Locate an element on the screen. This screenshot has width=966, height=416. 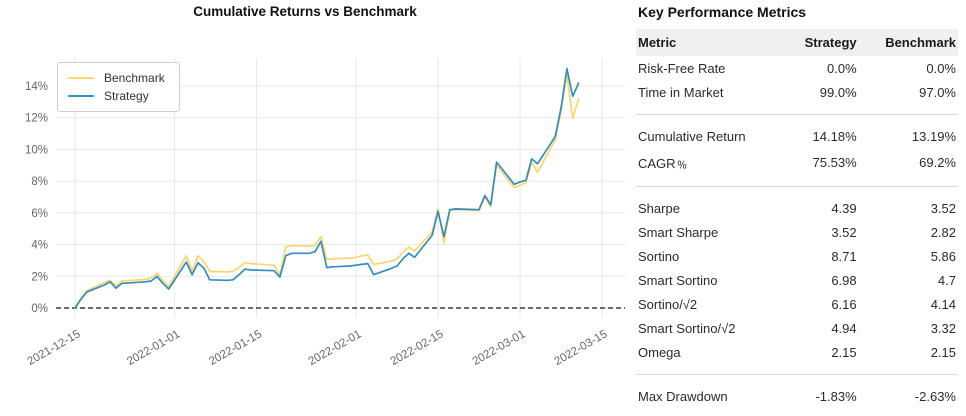
chart-legend: Benchmark Strategy is located at coordinates (118, 87).